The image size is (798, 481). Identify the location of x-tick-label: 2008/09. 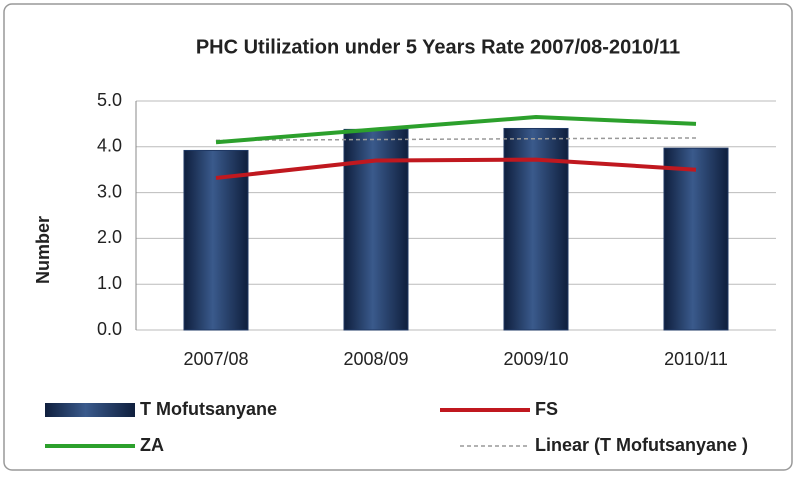
(375, 359).